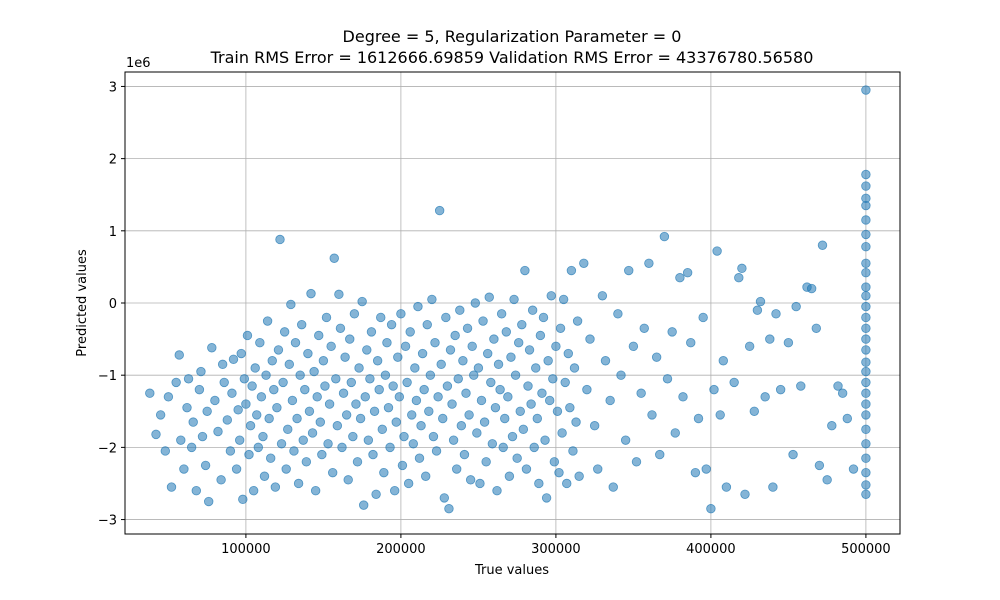  What do you see at coordinates (866, 549) in the screenshot?
I see `x-tick-label: 500000` at bounding box center [866, 549].